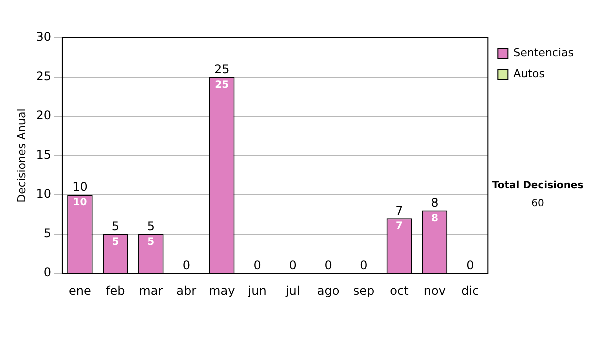  Describe the element at coordinates (435, 291) in the screenshot. I see `x-tick-label: nov` at that location.